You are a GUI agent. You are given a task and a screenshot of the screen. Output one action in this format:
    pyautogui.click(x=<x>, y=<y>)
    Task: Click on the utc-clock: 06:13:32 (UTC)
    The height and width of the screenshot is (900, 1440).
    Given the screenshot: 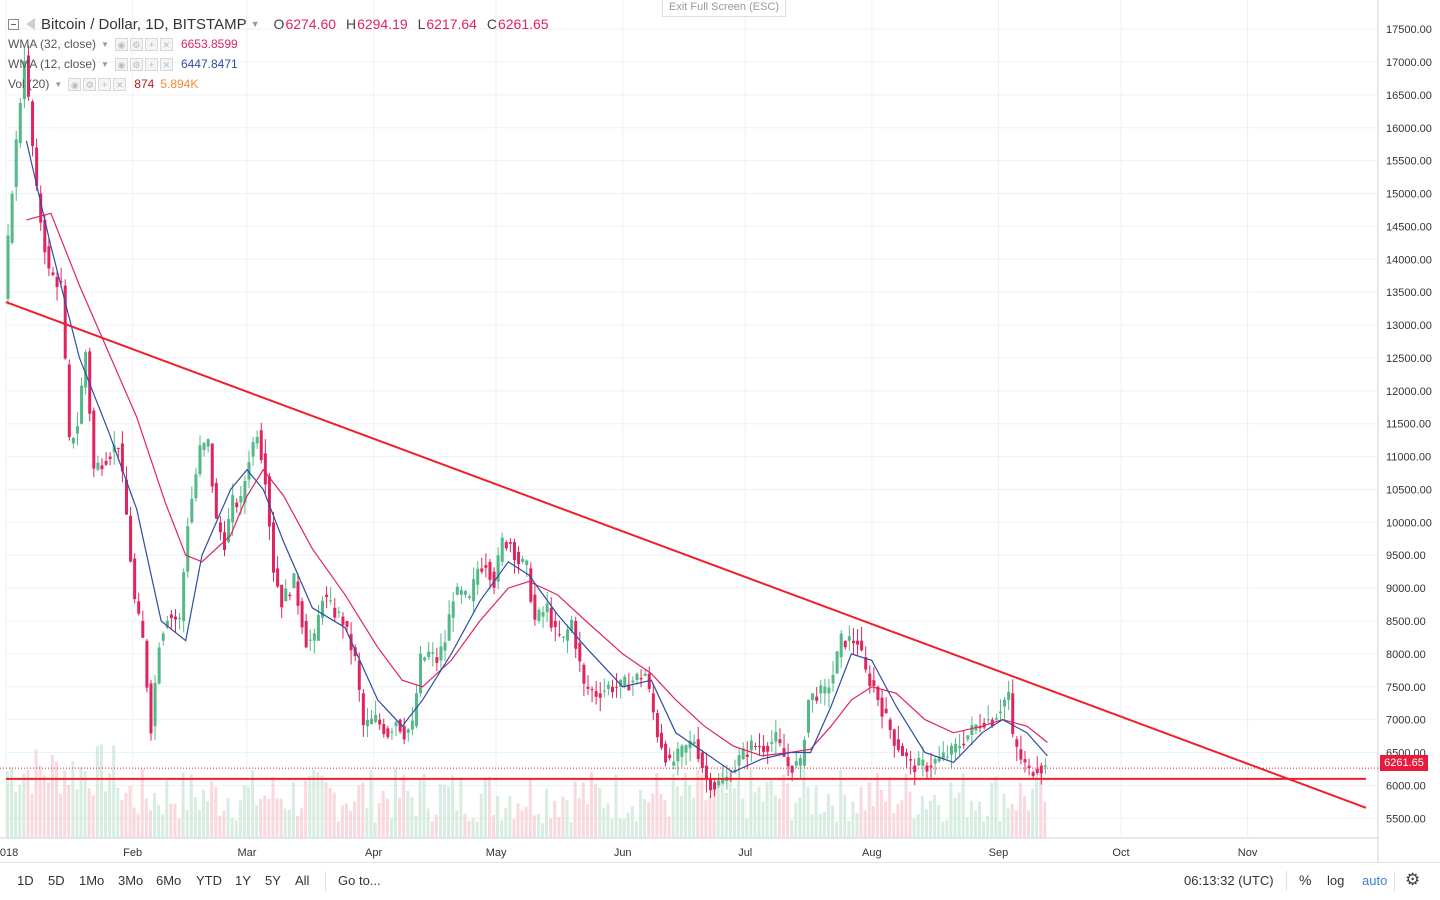 What is the action you would take?
    pyautogui.click(x=1229, y=880)
    